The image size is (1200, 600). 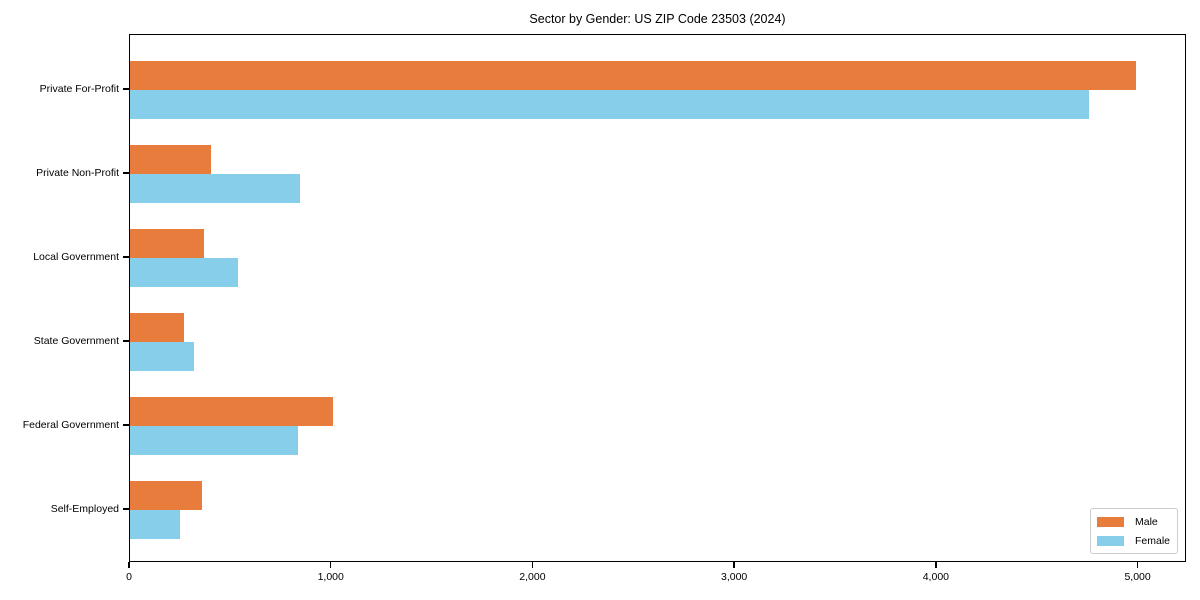 What do you see at coordinates (1110, 521) in the screenshot?
I see `legend-swatch-male` at bounding box center [1110, 521].